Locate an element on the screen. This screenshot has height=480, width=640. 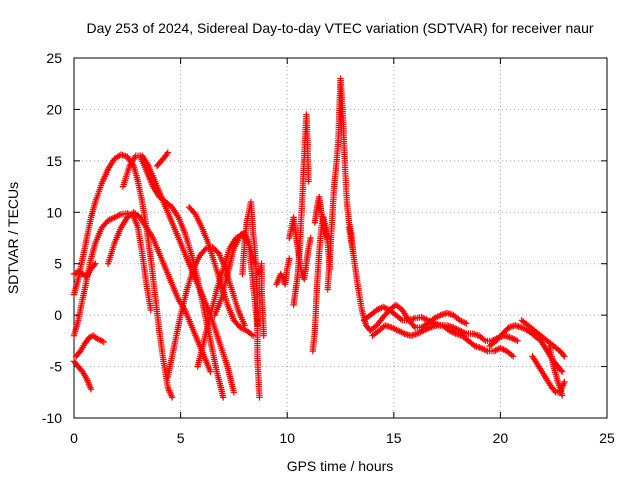
x-tick-label: 25 is located at coordinates (607, 438).